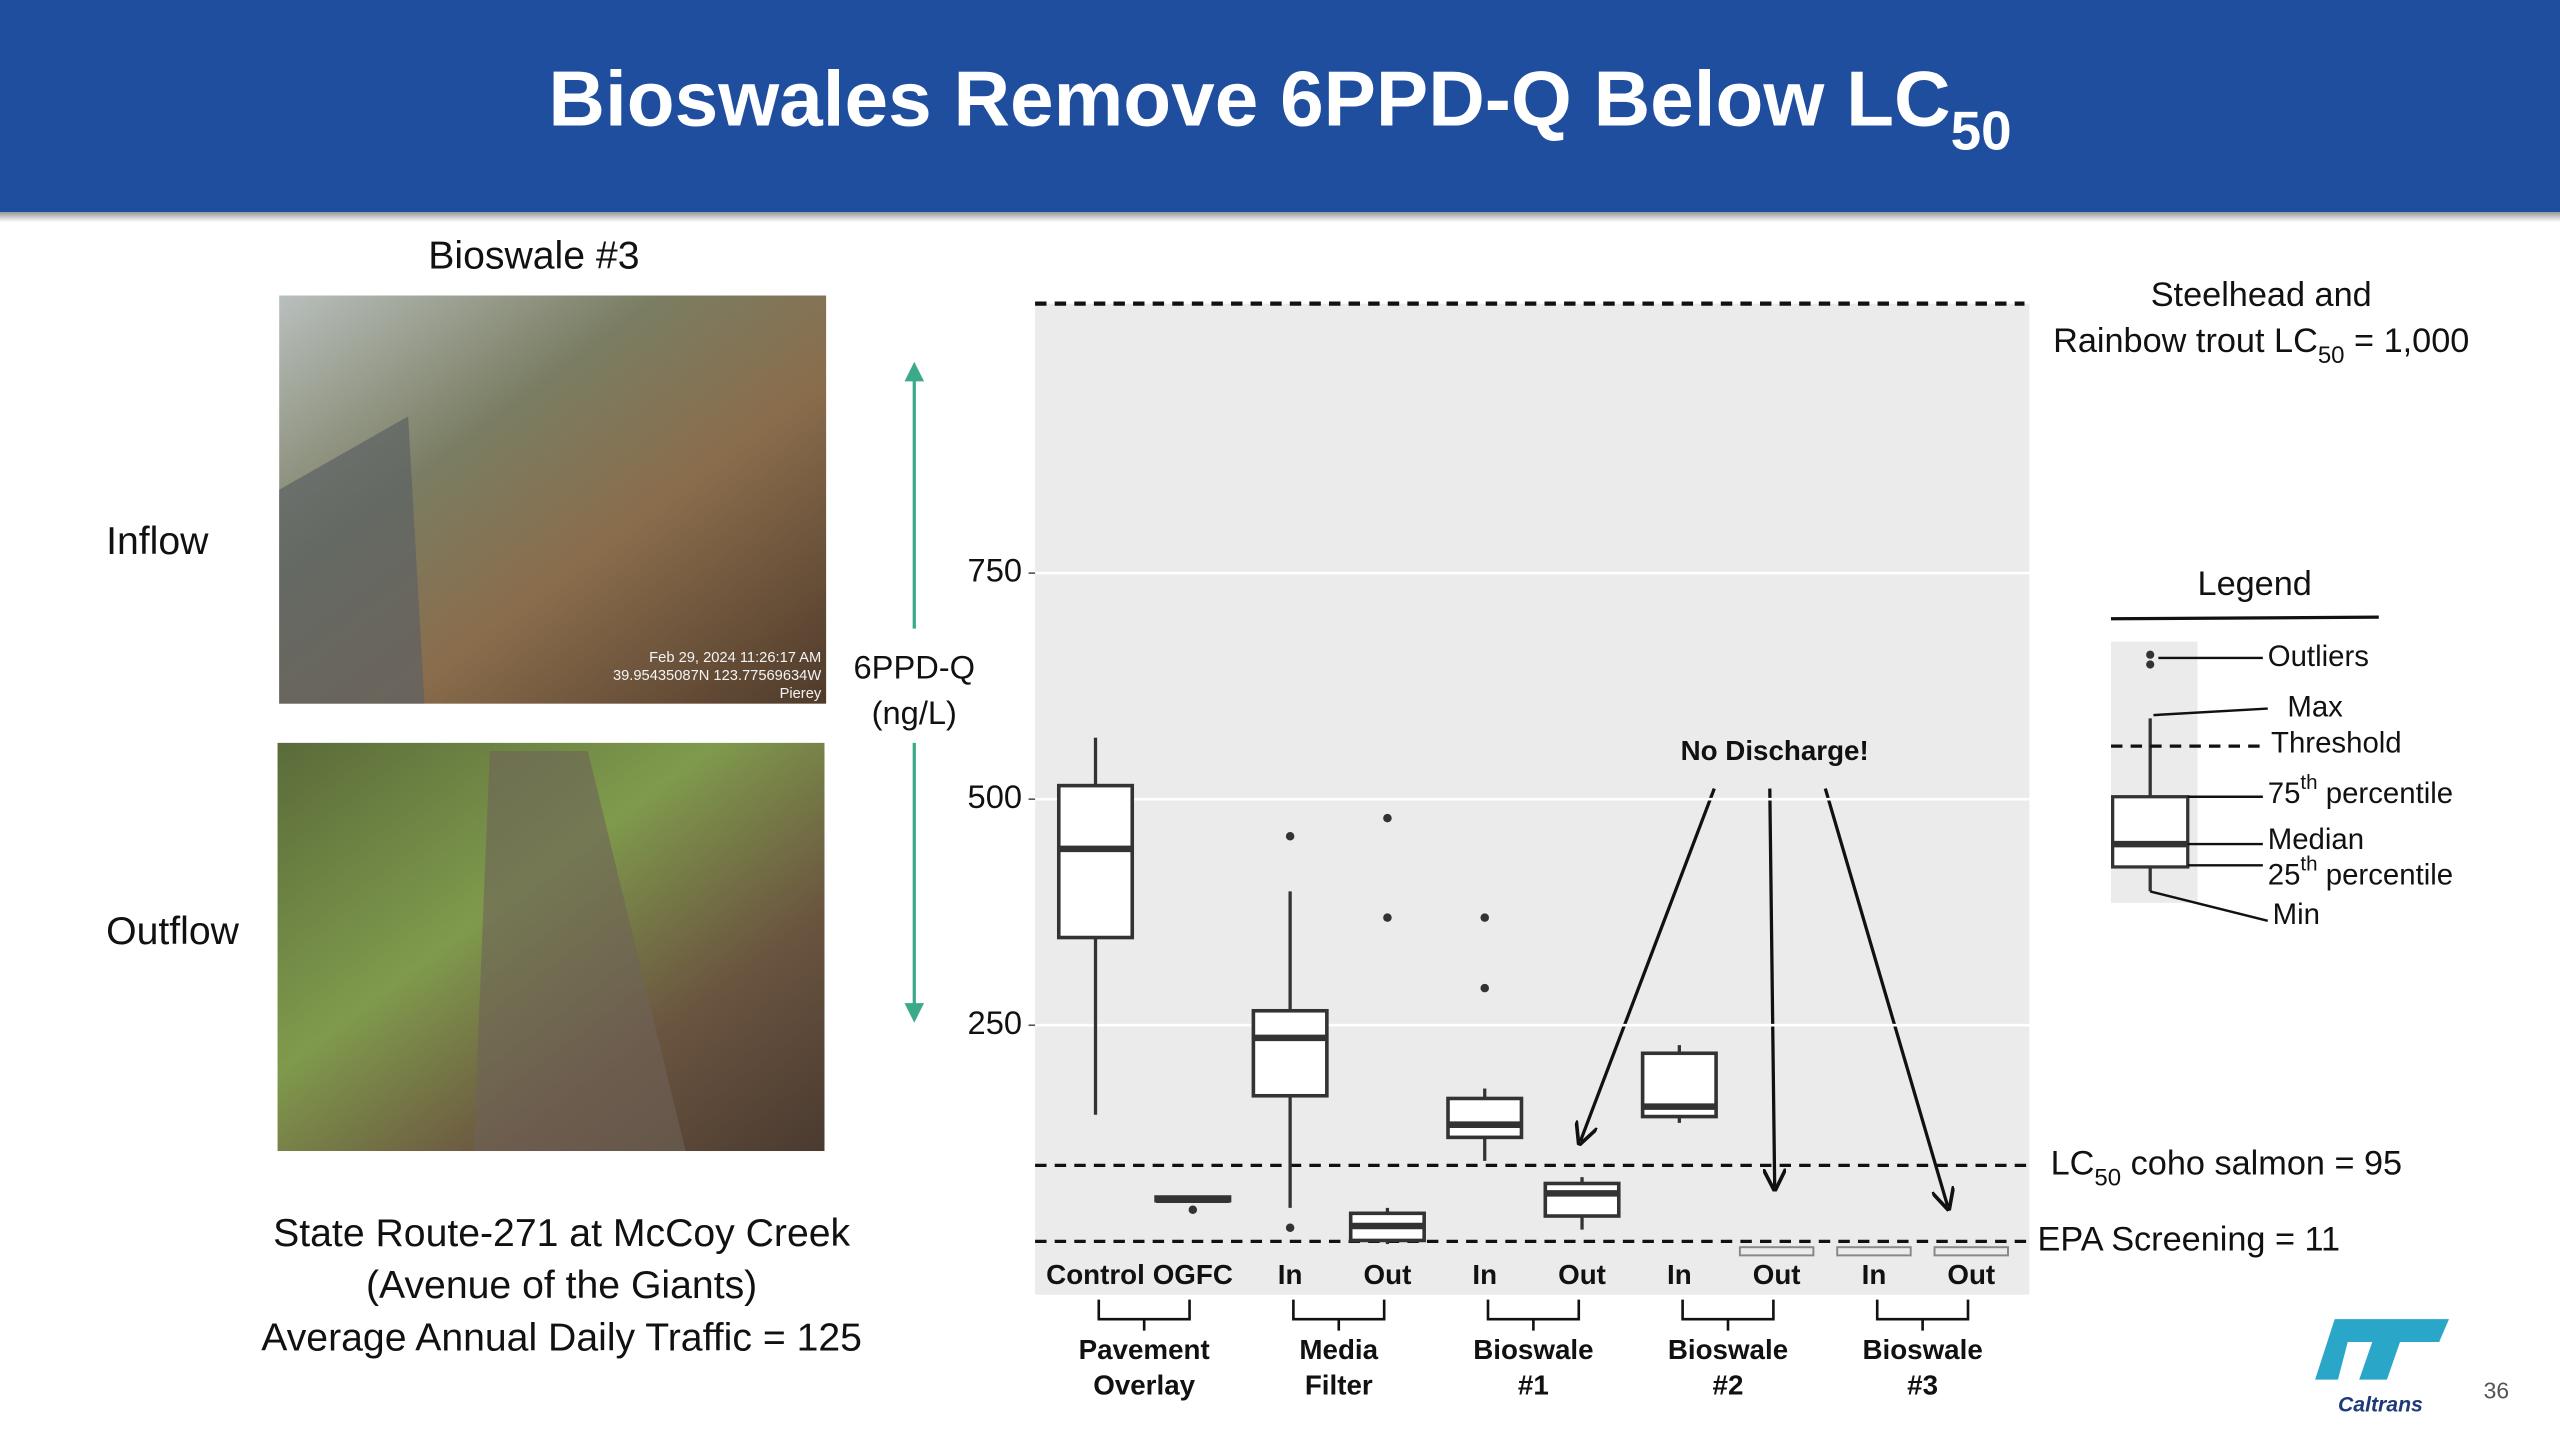 The image size is (2560, 1440). Describe the element at coordinates (2255, 584) in the screenshot. I see `legend-title: Legend` at that location.